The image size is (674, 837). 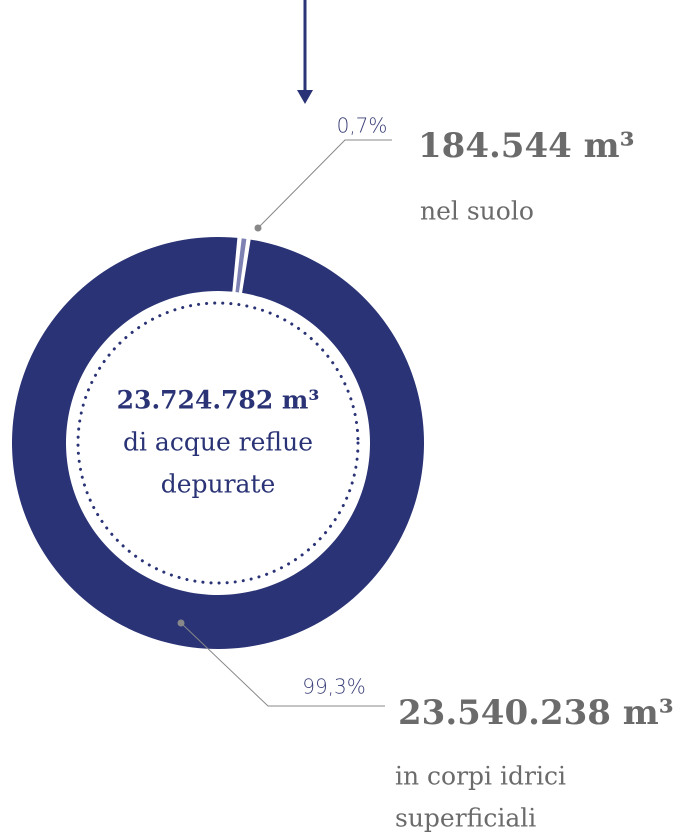 What do you see at coordinates (218, 400) in the screenshot?
I see `center-total: 23.724.782 m³` at bounding box center [218, 400].